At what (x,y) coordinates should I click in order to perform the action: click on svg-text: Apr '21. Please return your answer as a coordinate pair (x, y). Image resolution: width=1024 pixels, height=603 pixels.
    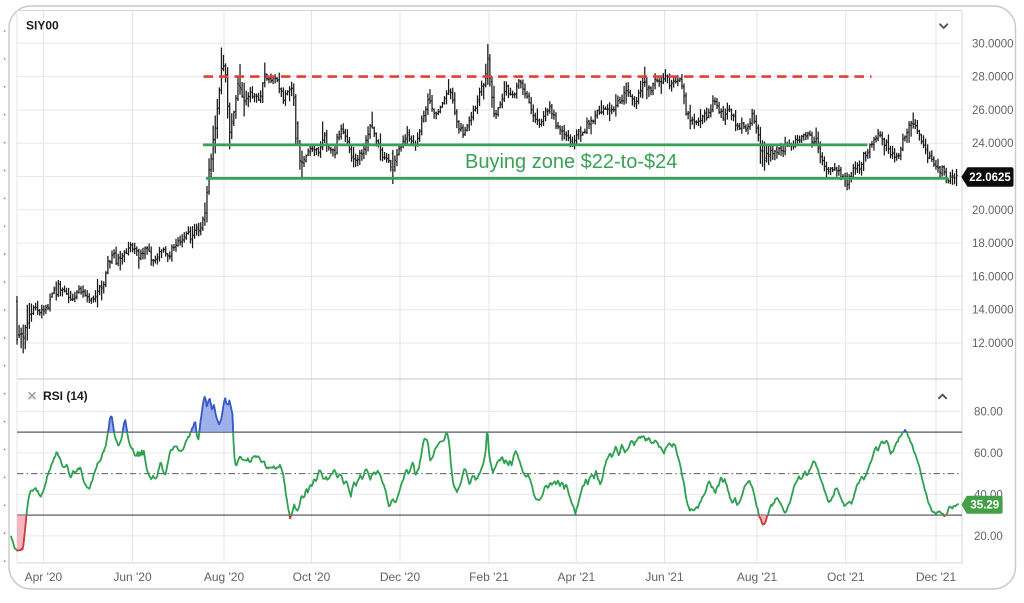
    Looking at the image, I should click on (576, 577).